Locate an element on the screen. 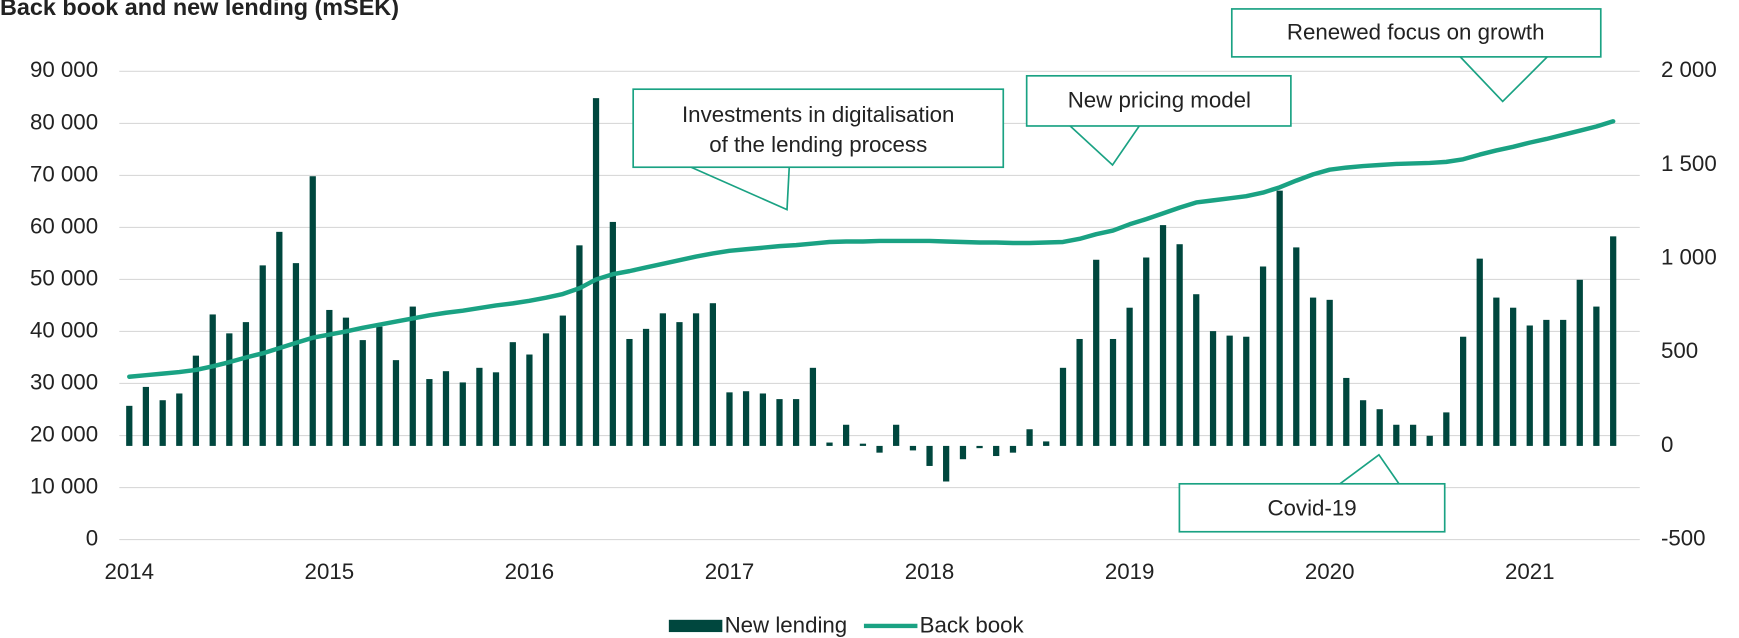 This screenshot has width=1739, height=638. y-tick-label: 40 000 is located at coordinates (64, 329).